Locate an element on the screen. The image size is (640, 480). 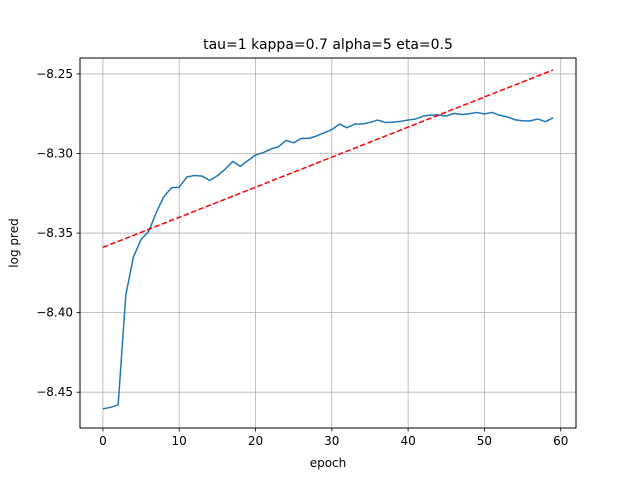
y-axis-label: log pred is located at coordinates (14, 242).